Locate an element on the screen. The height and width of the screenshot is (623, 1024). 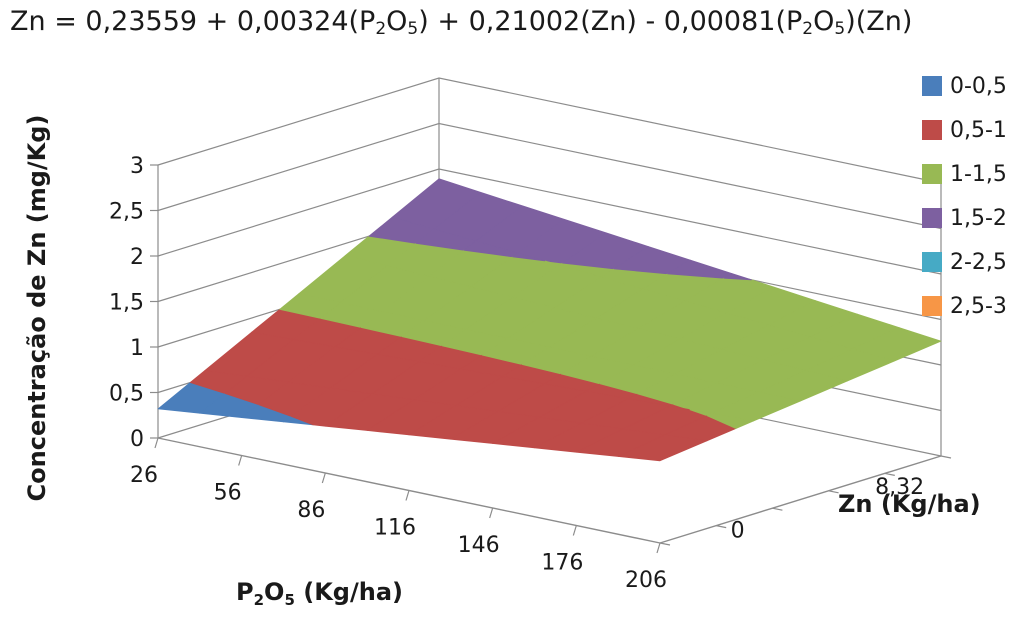
legend-item: 2-2,5 is located at coordinates (964, 262).